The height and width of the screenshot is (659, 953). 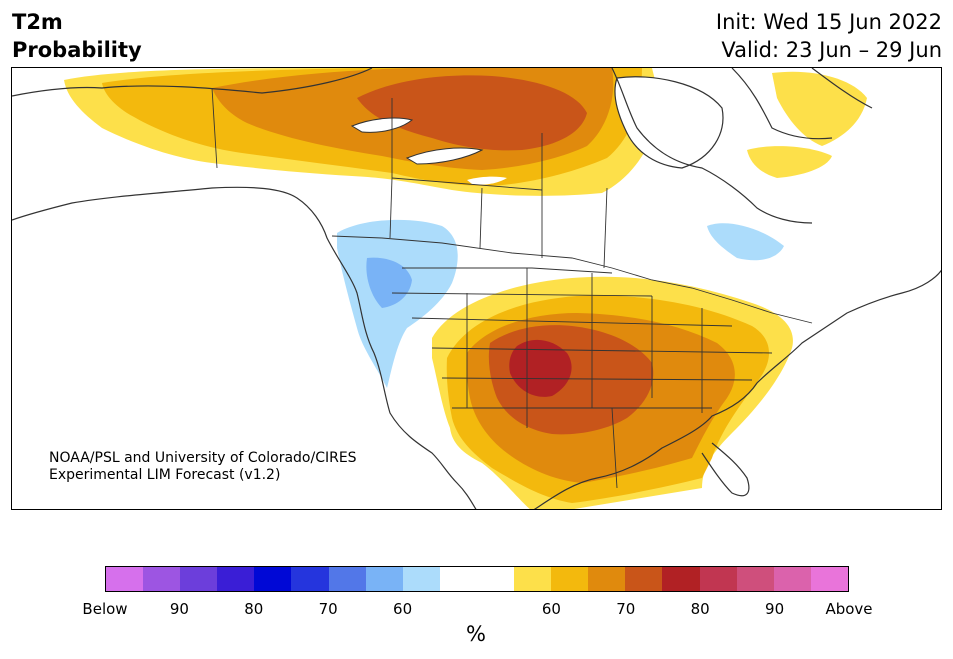 I want to click on colorbar, so click(x=477, y=579).